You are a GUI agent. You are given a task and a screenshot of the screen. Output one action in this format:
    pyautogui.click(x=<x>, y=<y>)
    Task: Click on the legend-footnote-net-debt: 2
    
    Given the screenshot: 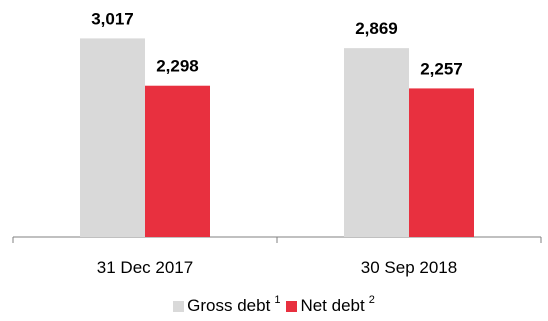 What is the action you would take?
    pyautogui.click(x=371, y=300)
    